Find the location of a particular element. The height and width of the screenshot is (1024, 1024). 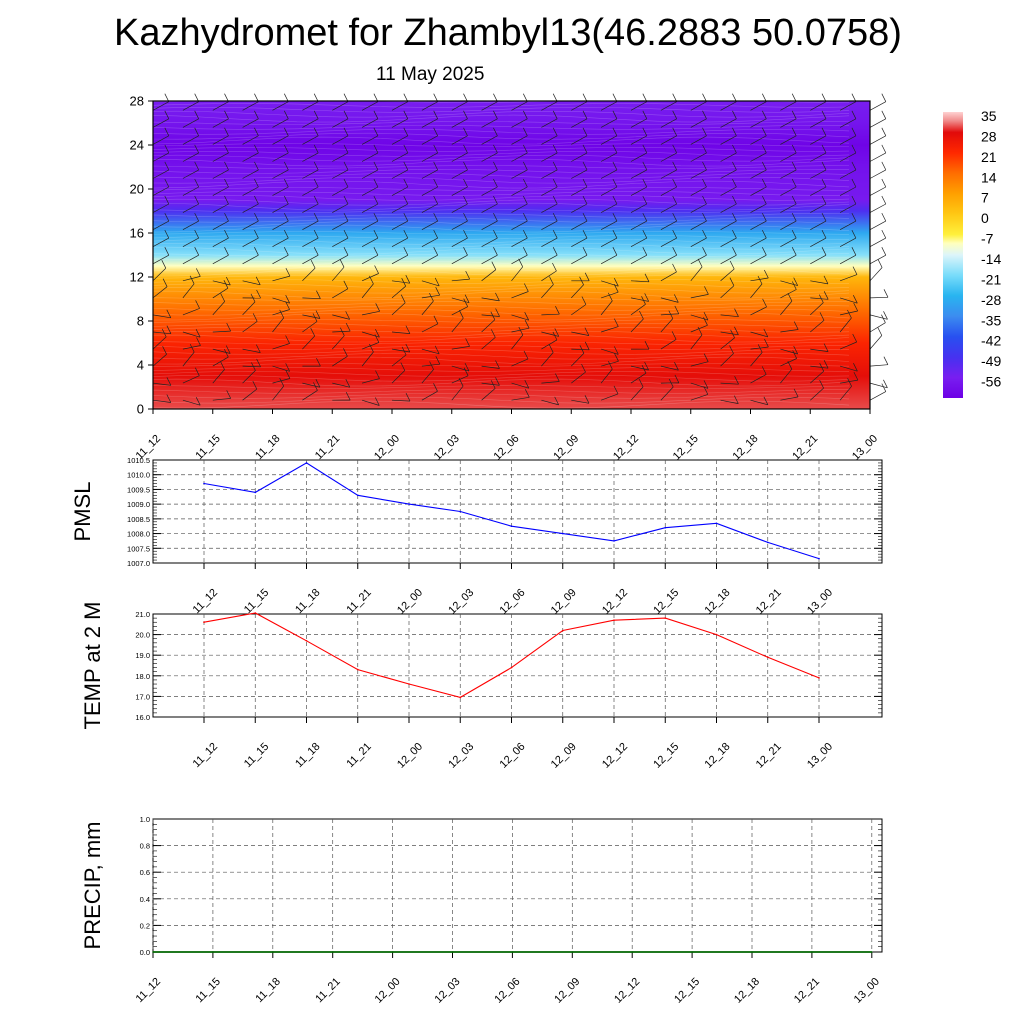

y-tick-label: 1007.0 is located at coordinates (138, 563).